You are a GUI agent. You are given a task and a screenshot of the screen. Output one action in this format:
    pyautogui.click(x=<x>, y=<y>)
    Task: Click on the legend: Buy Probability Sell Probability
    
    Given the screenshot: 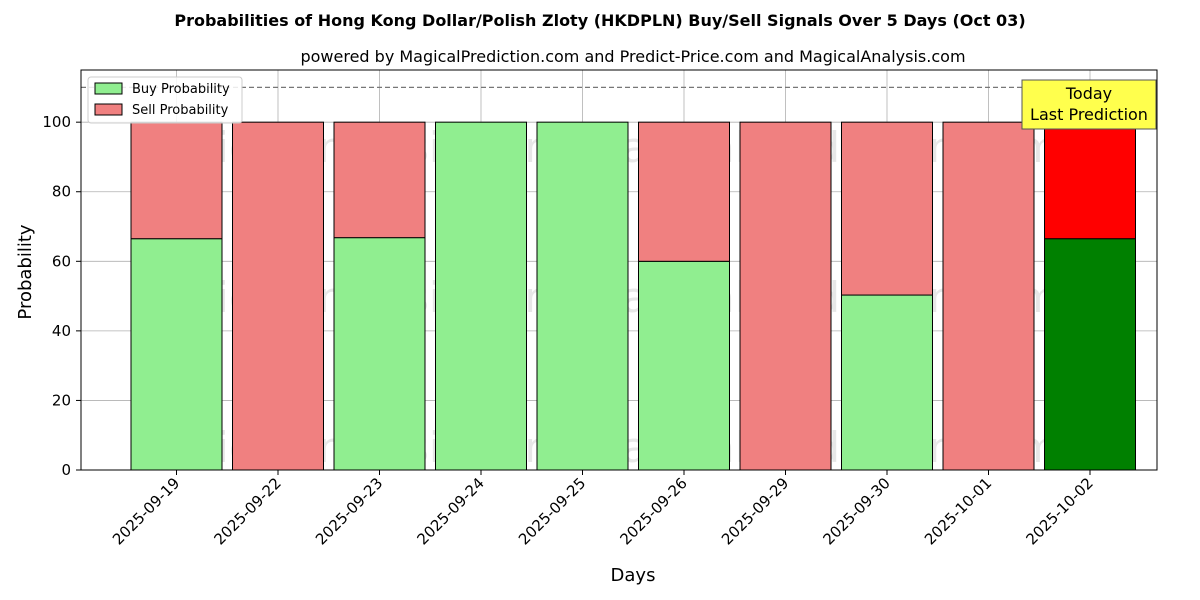 What is the action you would take?
    pyautogui.click(x=165, y=100)
    